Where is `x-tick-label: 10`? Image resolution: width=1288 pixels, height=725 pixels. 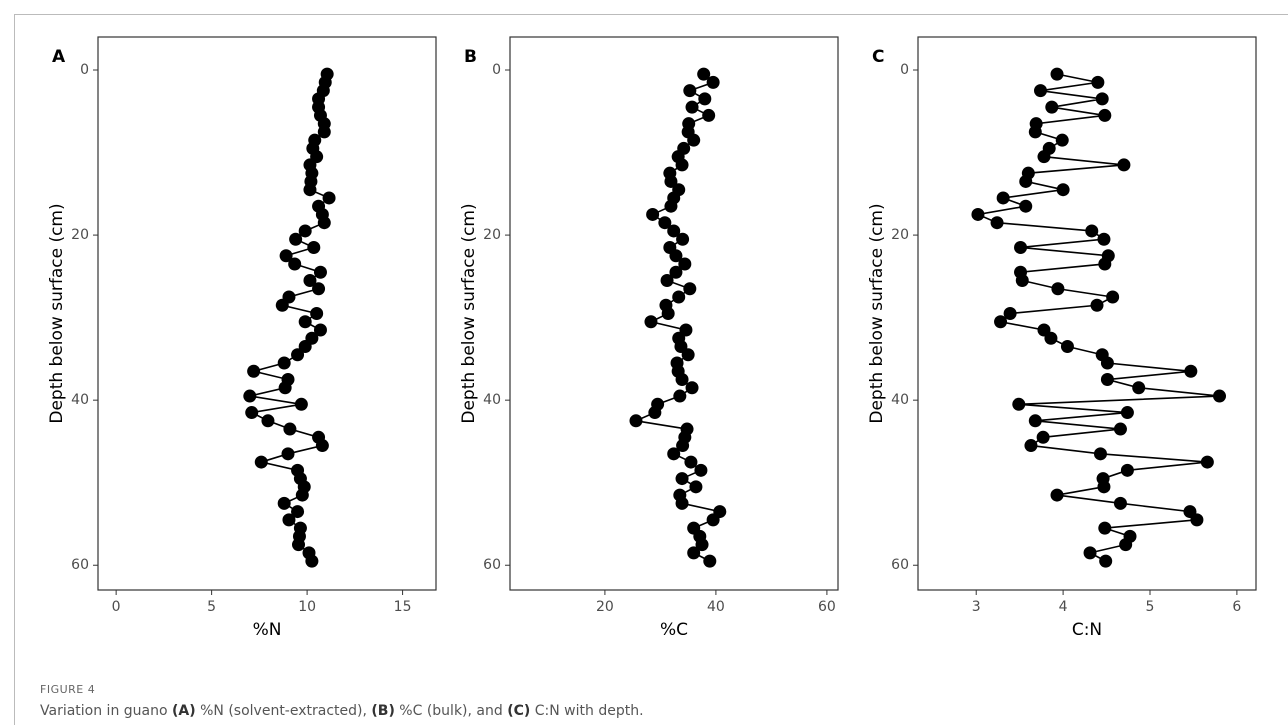 x-tick-label: 10 is located at coordinates (307, 607).